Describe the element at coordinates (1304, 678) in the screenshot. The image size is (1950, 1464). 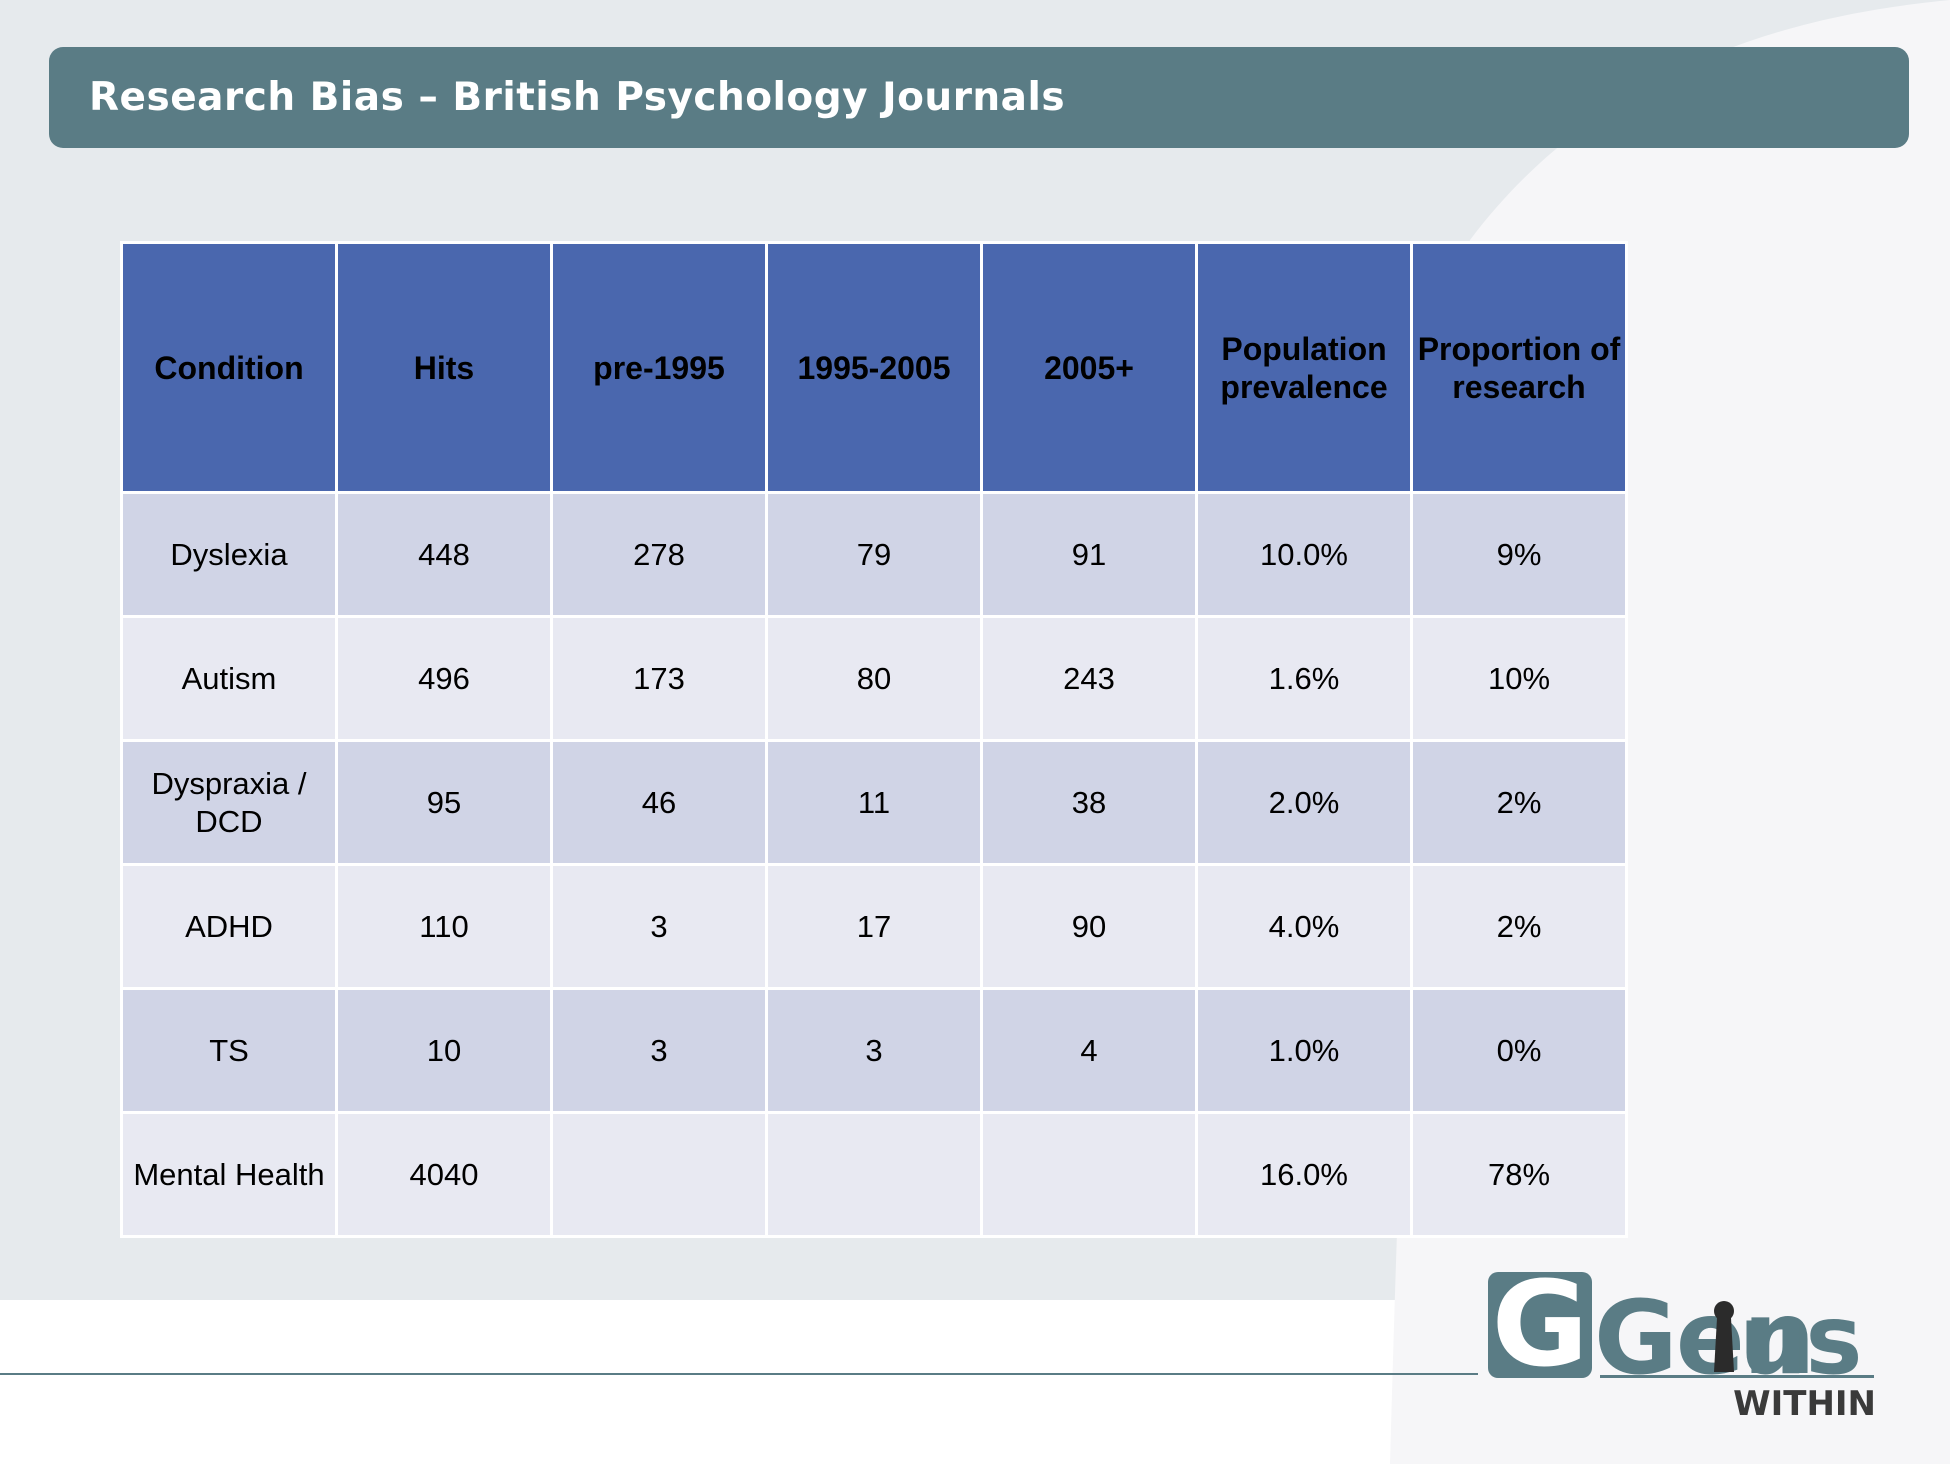
I see `table-cell: 1.6%` at that location.